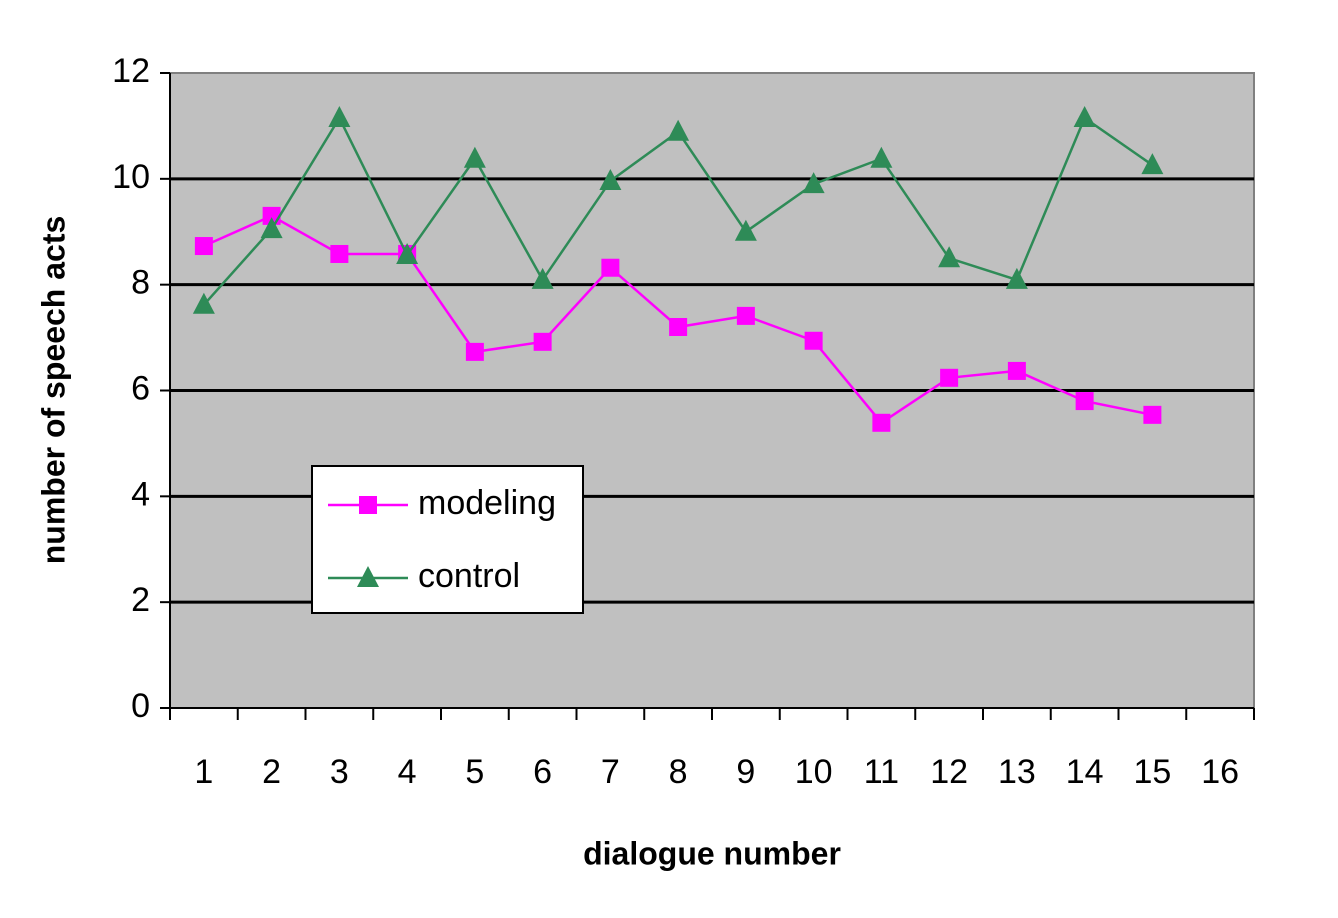  Describe the element at coordinates (140, 600) in the screenshot. I see `y-tick-label: 2` at that location.